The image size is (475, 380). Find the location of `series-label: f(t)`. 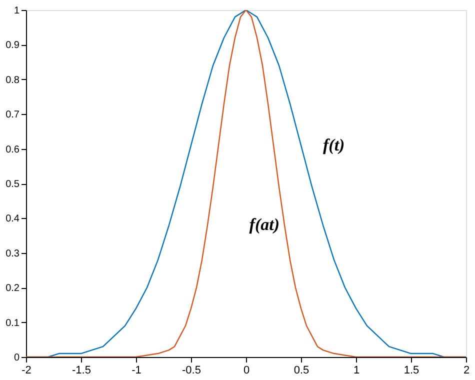

series-label: f(t) is located at coordinates (334, 144).